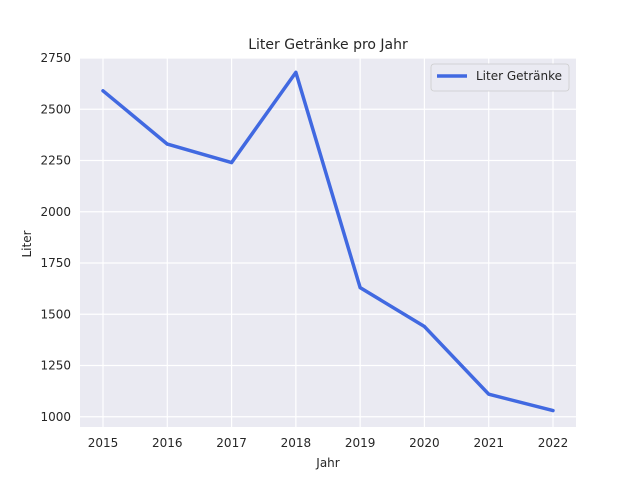  Describe the element at coordinates (55, 109) in the screenshot. I see `y-tick-label: 2500` at that location.